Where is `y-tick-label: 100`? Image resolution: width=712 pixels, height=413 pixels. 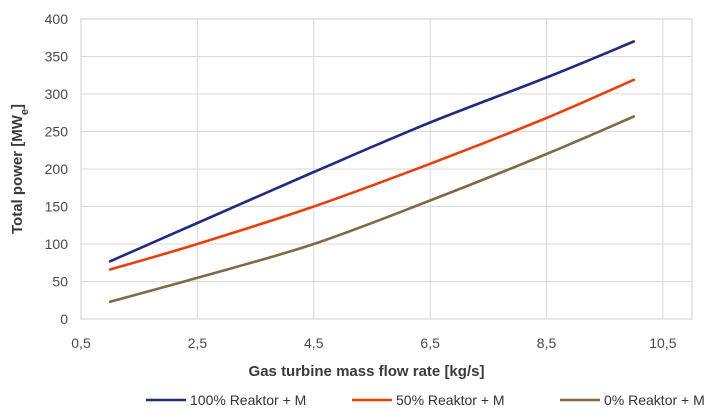 y-tick-label: 100 is located at coordinates (57, 244).